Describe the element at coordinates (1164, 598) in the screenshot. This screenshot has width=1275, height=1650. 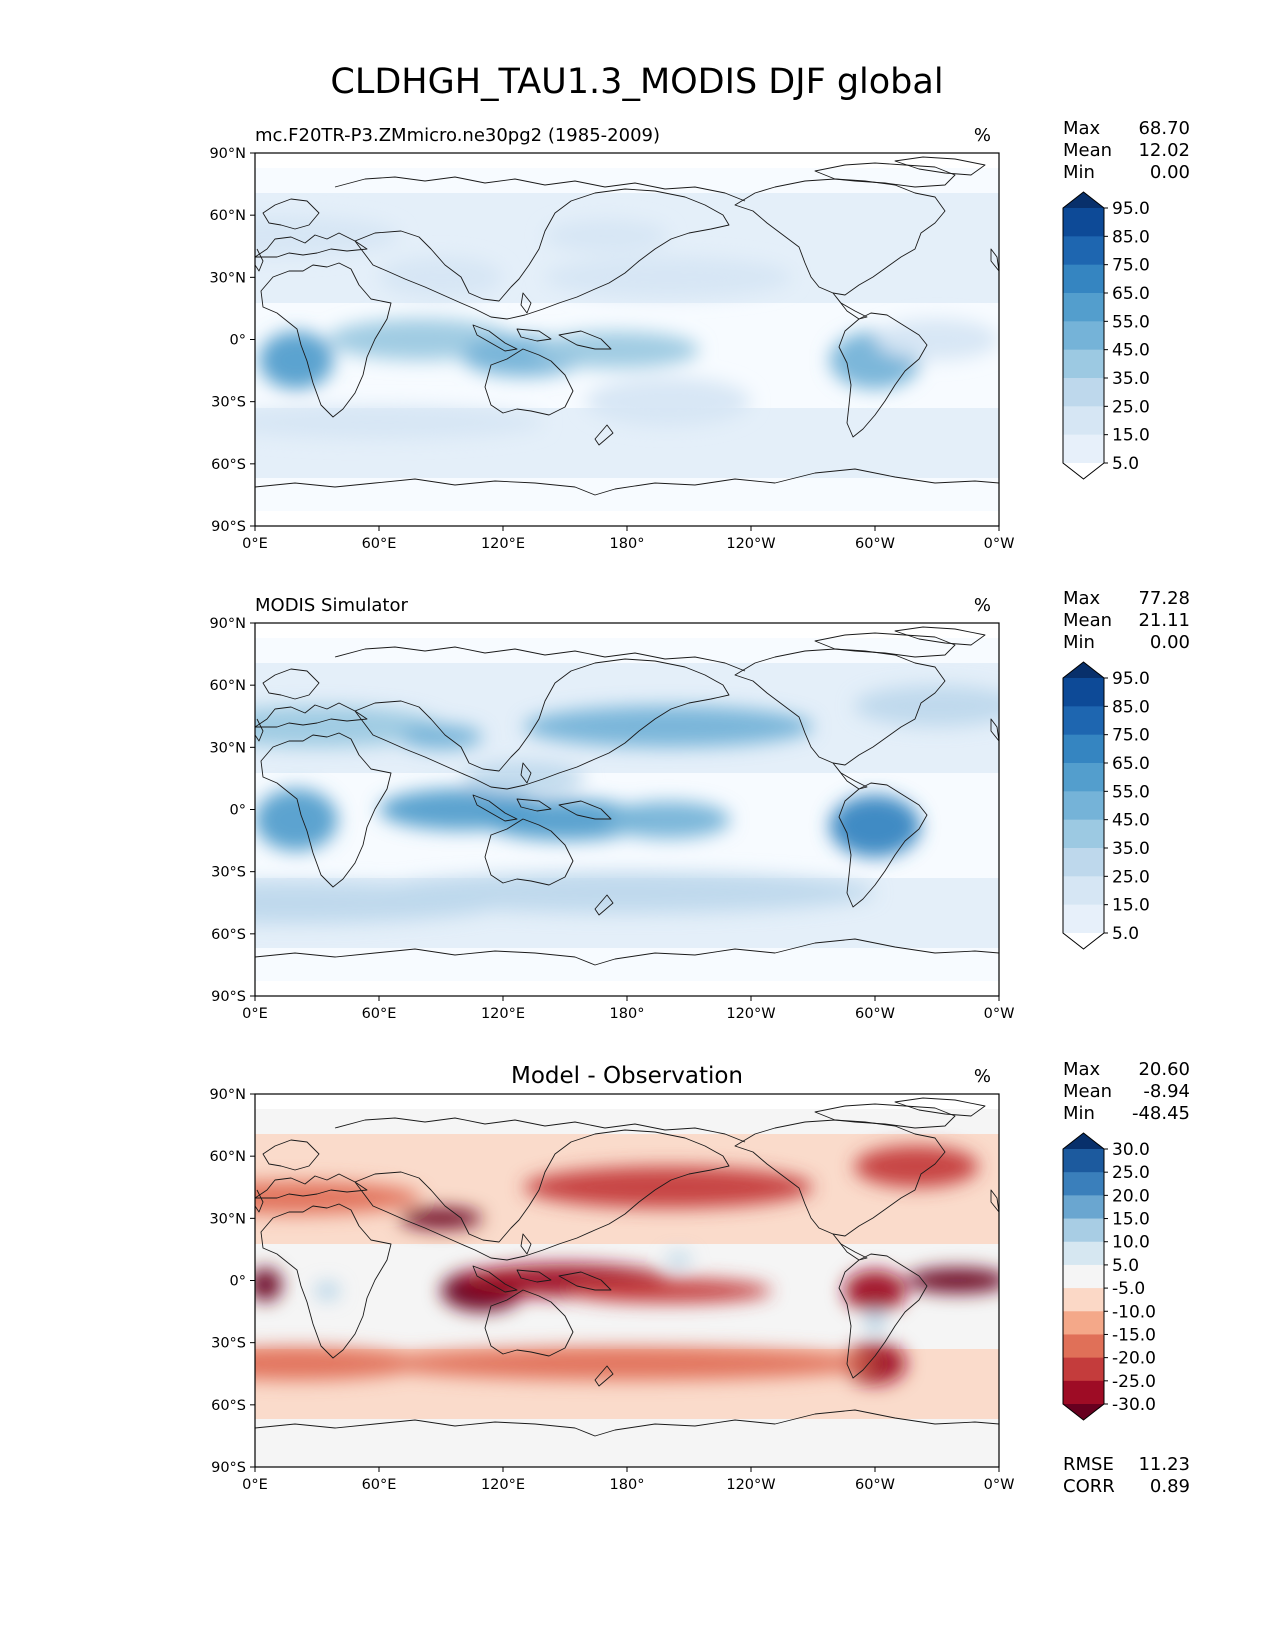
I see `stat-value: 77.28` at that location.